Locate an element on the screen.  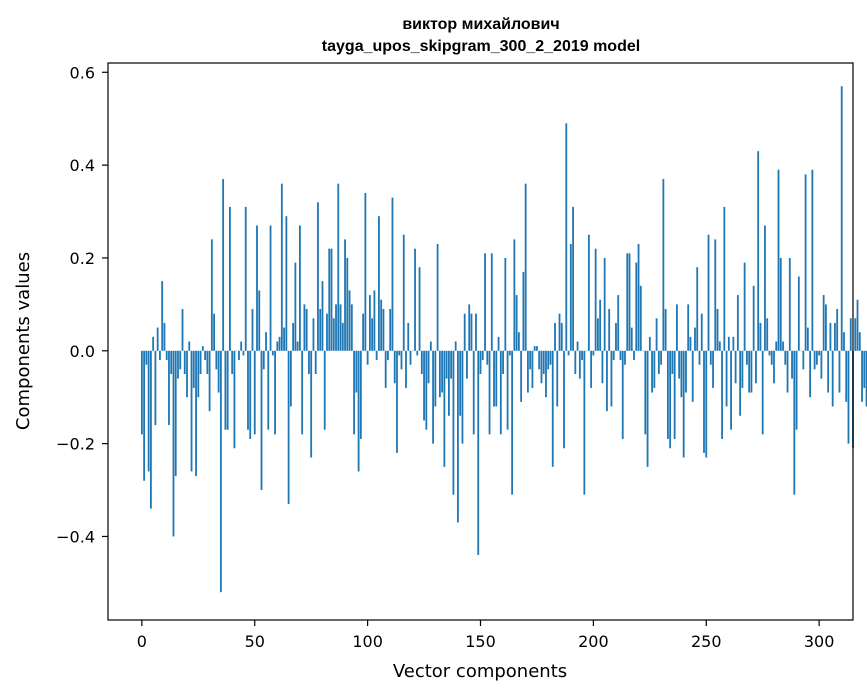
x-tick-label: 300 is located at coordinates (819, 641).